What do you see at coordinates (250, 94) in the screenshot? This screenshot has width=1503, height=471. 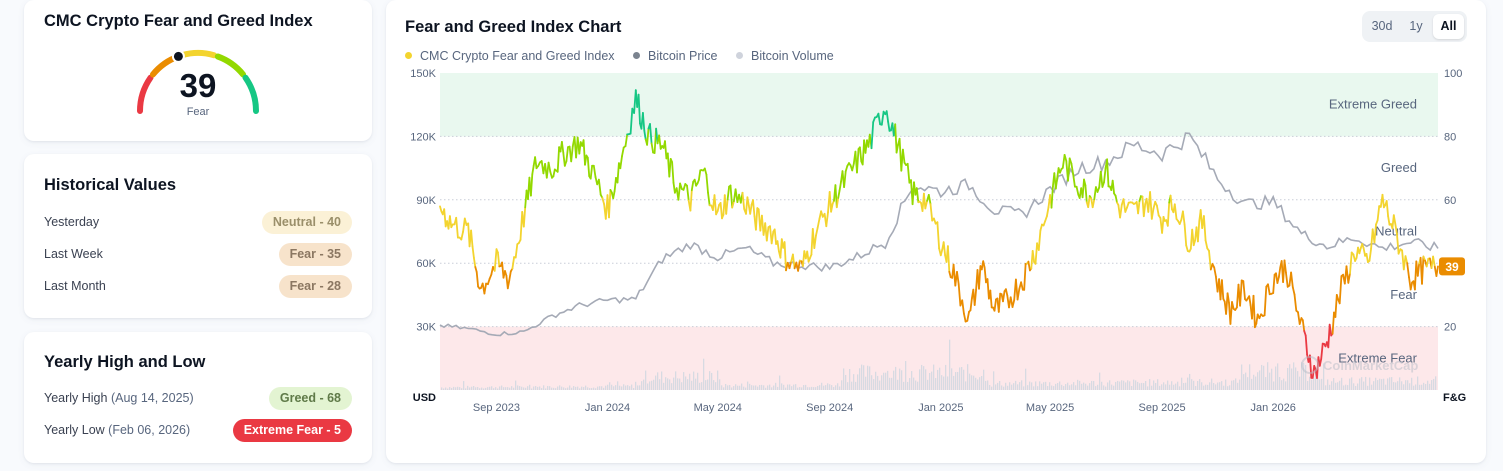 I see `gauge-segment-extreme-greed` at bounding box center [250, 94].